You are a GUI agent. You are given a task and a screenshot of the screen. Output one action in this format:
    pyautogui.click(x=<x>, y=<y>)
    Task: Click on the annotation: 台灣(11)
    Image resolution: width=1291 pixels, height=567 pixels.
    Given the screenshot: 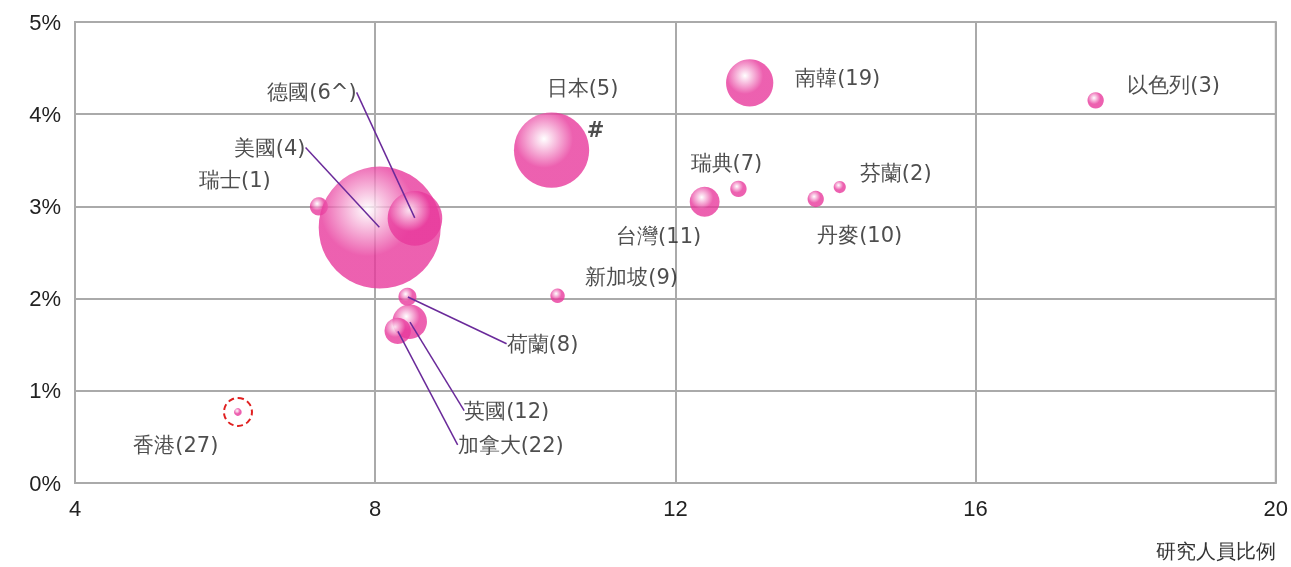 What is the action you would take?
    pyautogui.click(x=659, y=235)
    